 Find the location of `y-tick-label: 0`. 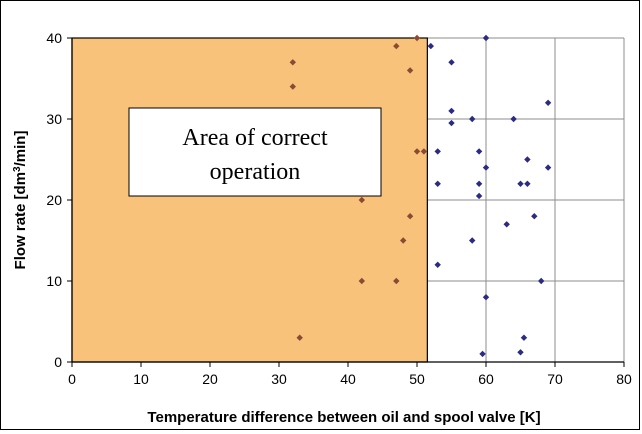

y-tick-label: 0 is located at coordinates (58, 362).